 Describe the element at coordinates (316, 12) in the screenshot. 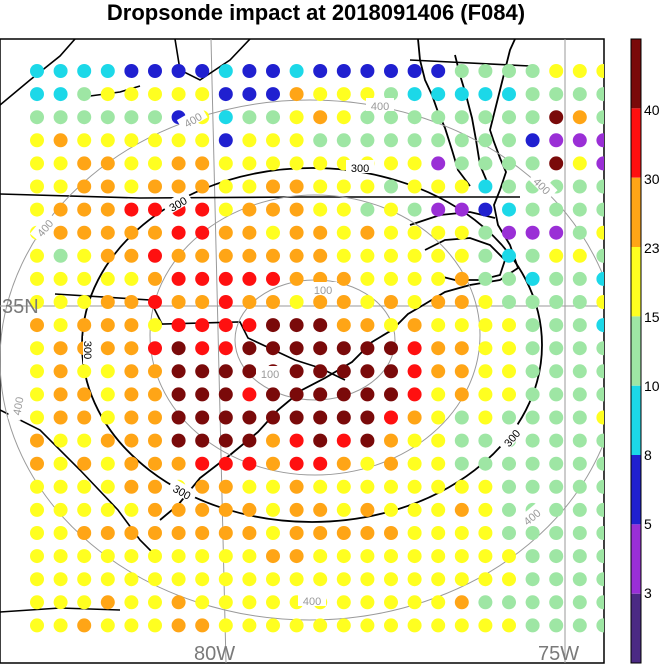

I see `map-title: Dropsonde impact at 2018091406 (F084)` at that location.